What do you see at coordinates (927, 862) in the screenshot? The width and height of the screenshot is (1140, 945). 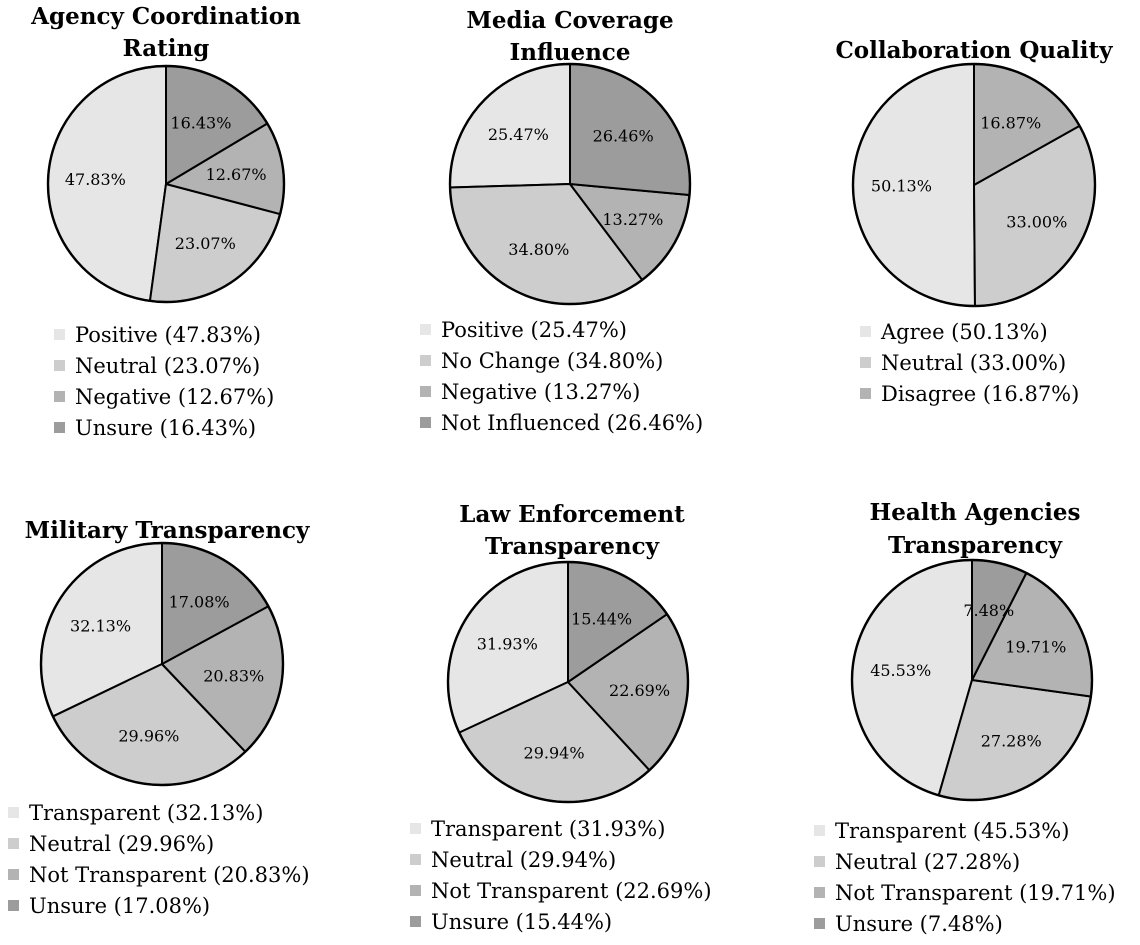 I see `legend-entry: Neutral (27.28%)` at bounding box center [927, 862].